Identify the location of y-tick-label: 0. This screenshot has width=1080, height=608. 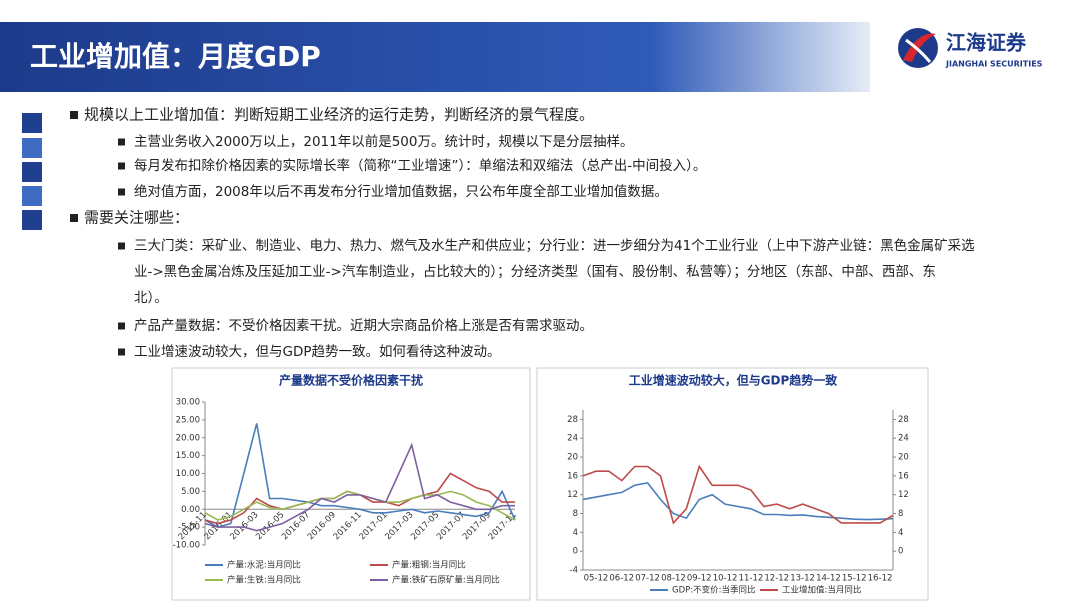
(575, 552).